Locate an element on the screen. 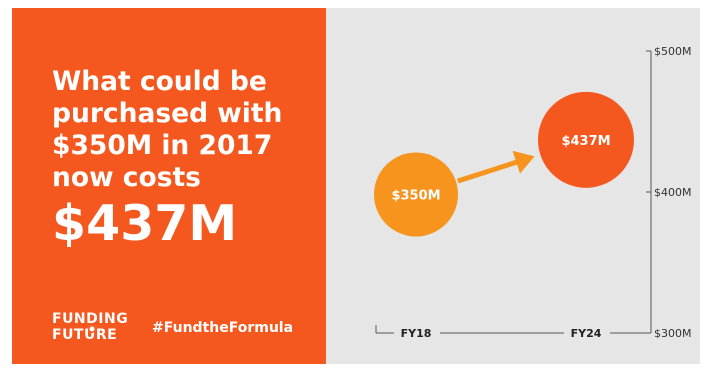 Image resolution: width=714 pixels, height=372 pixels. marks-layer: $350M $437M is located at coordinates (504, 164).